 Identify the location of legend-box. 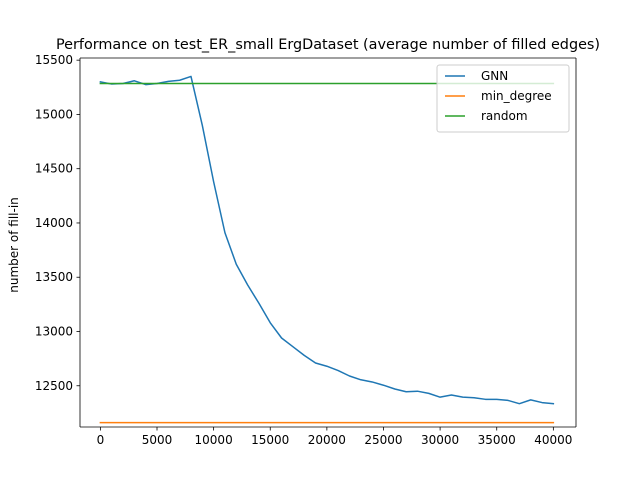
(503, 98).